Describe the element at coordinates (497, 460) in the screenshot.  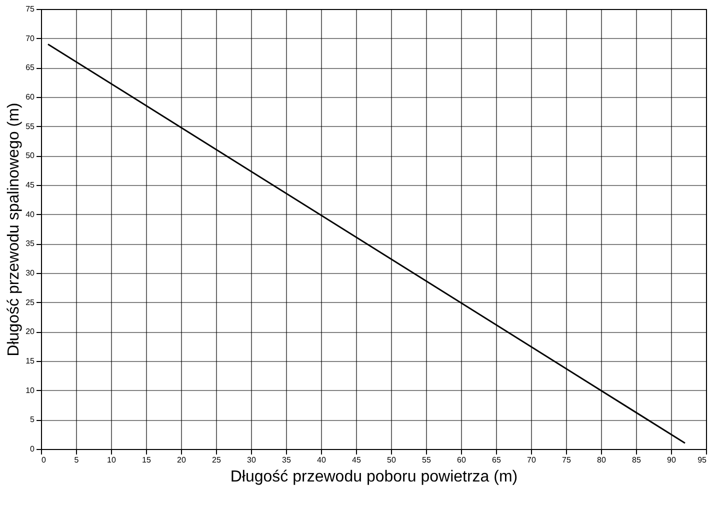
I see `x-tick-label: 65` at that location.